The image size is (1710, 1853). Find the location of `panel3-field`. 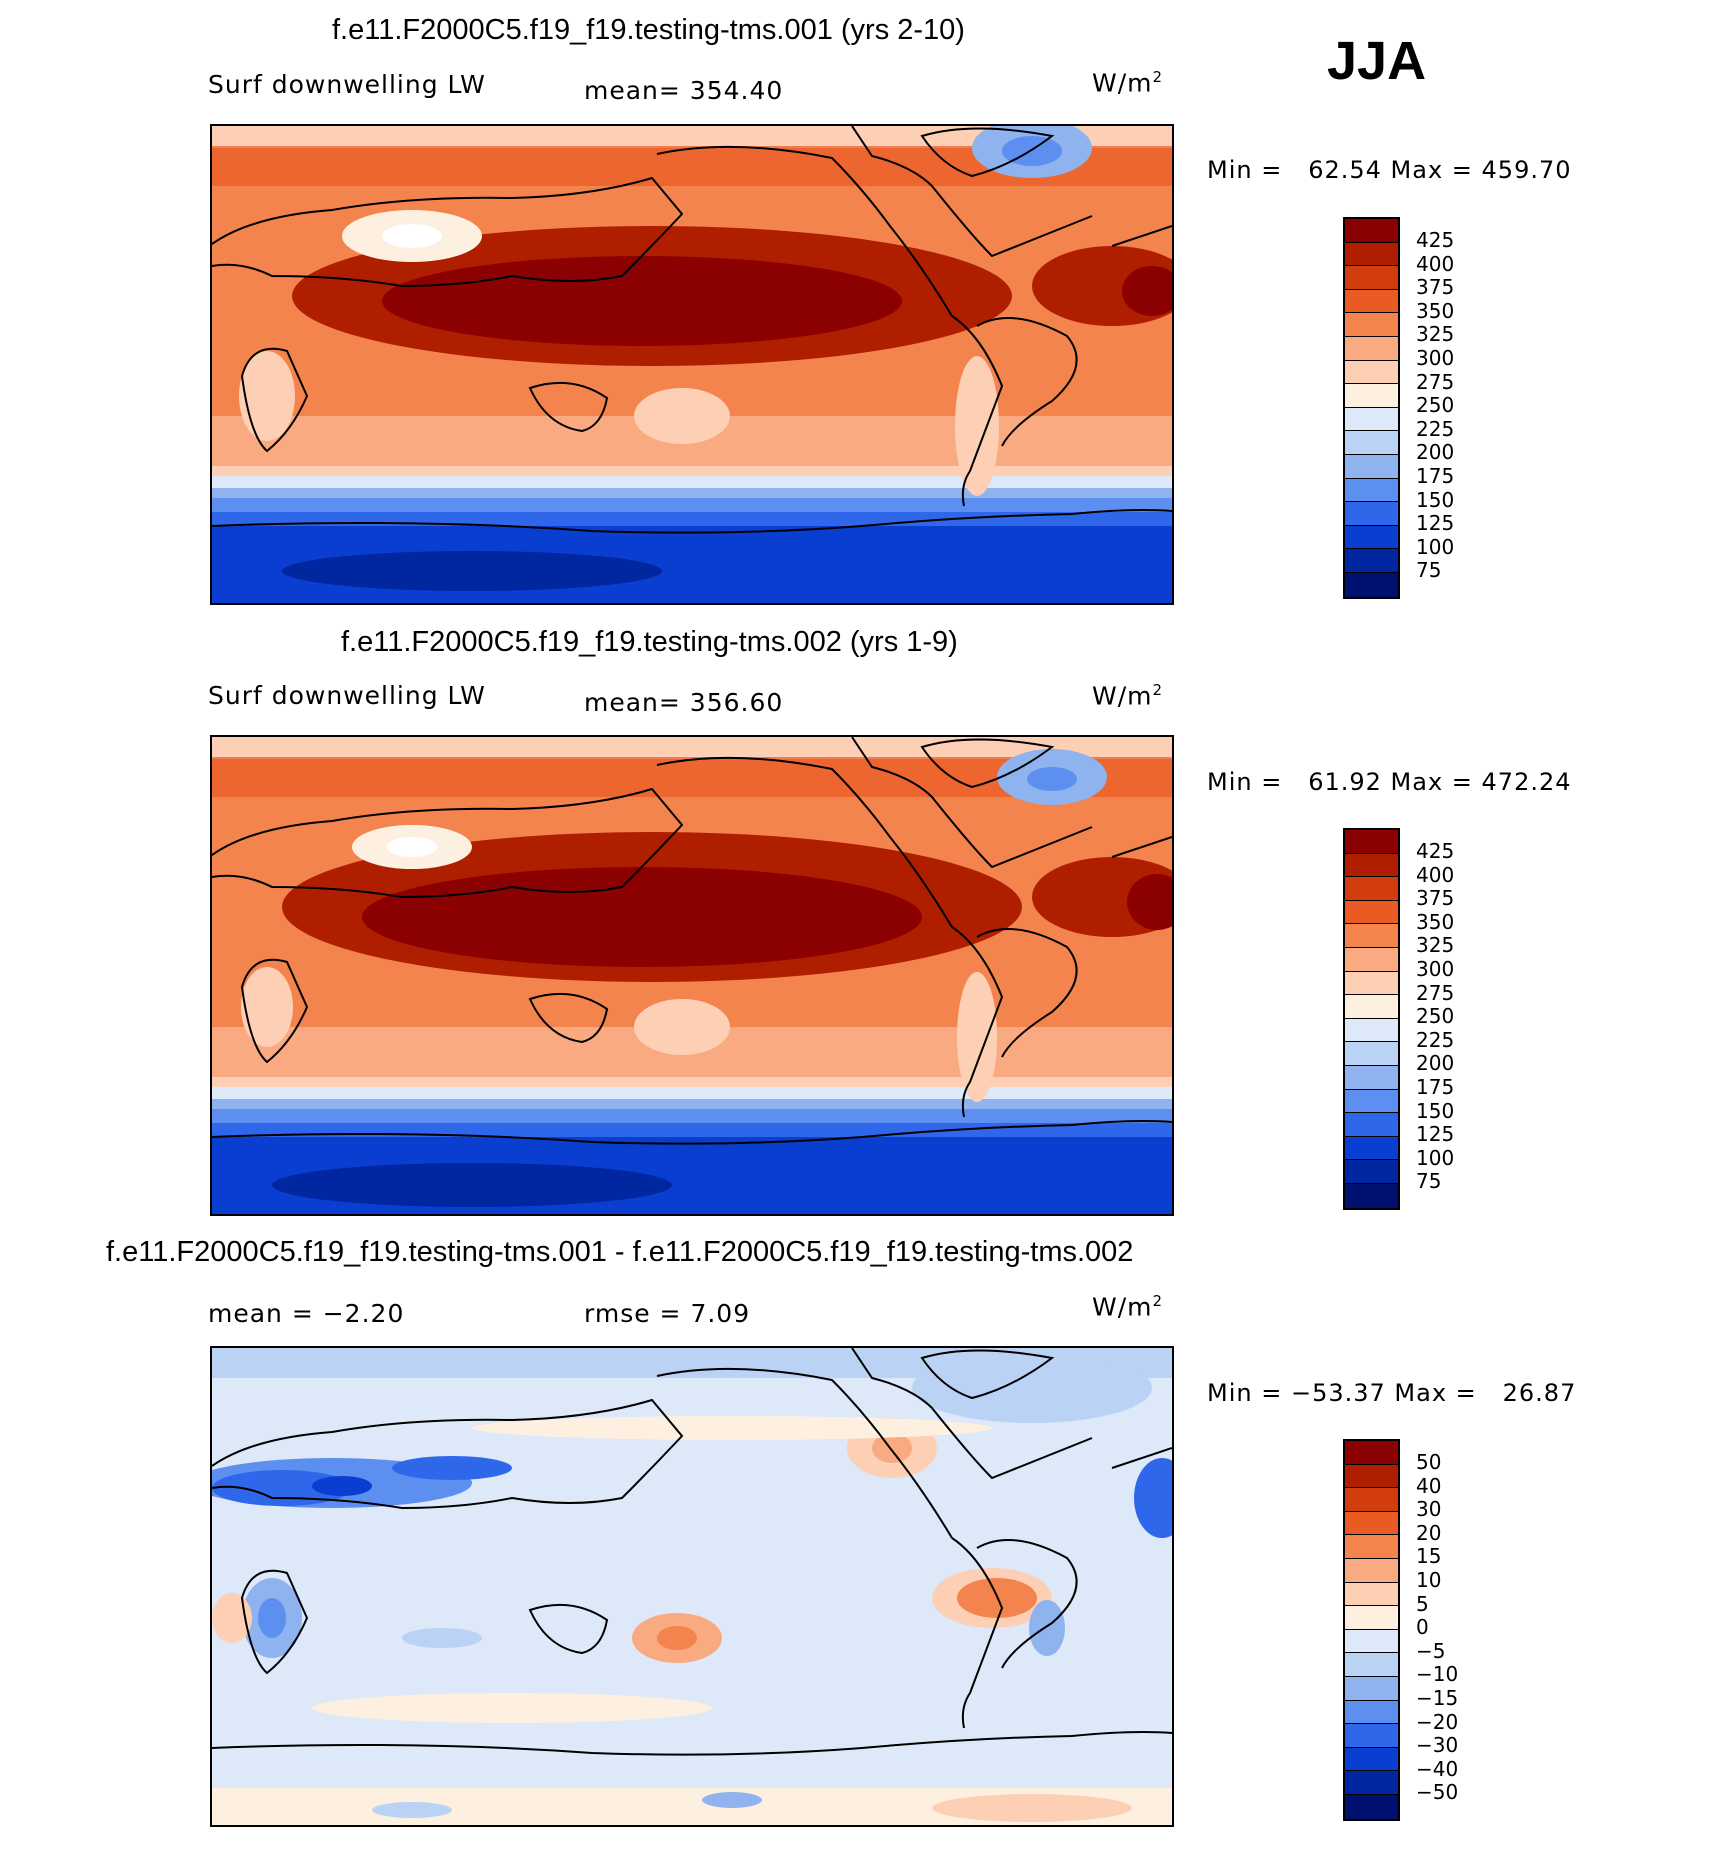

panel3-field is located at coordinates (692, 1586).